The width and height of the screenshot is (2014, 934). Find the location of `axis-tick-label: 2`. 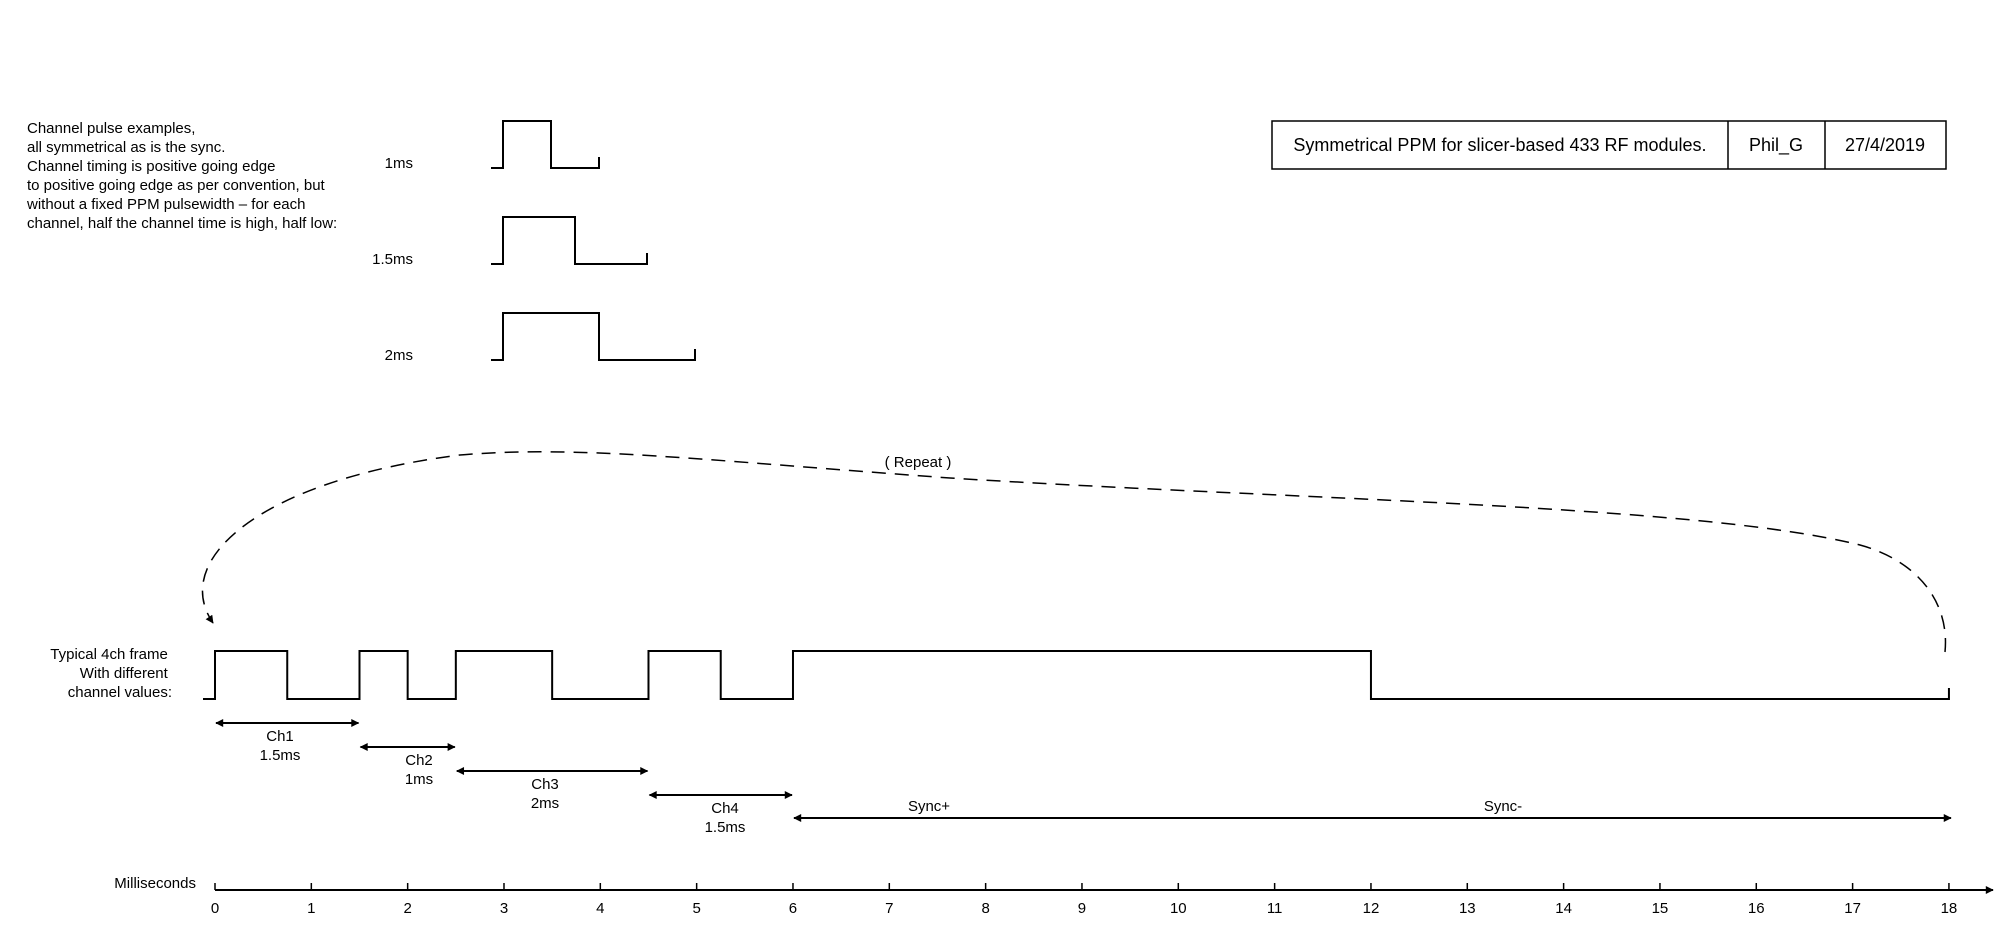

axis-tick-label: 2 is located at coordinates (407, 908).